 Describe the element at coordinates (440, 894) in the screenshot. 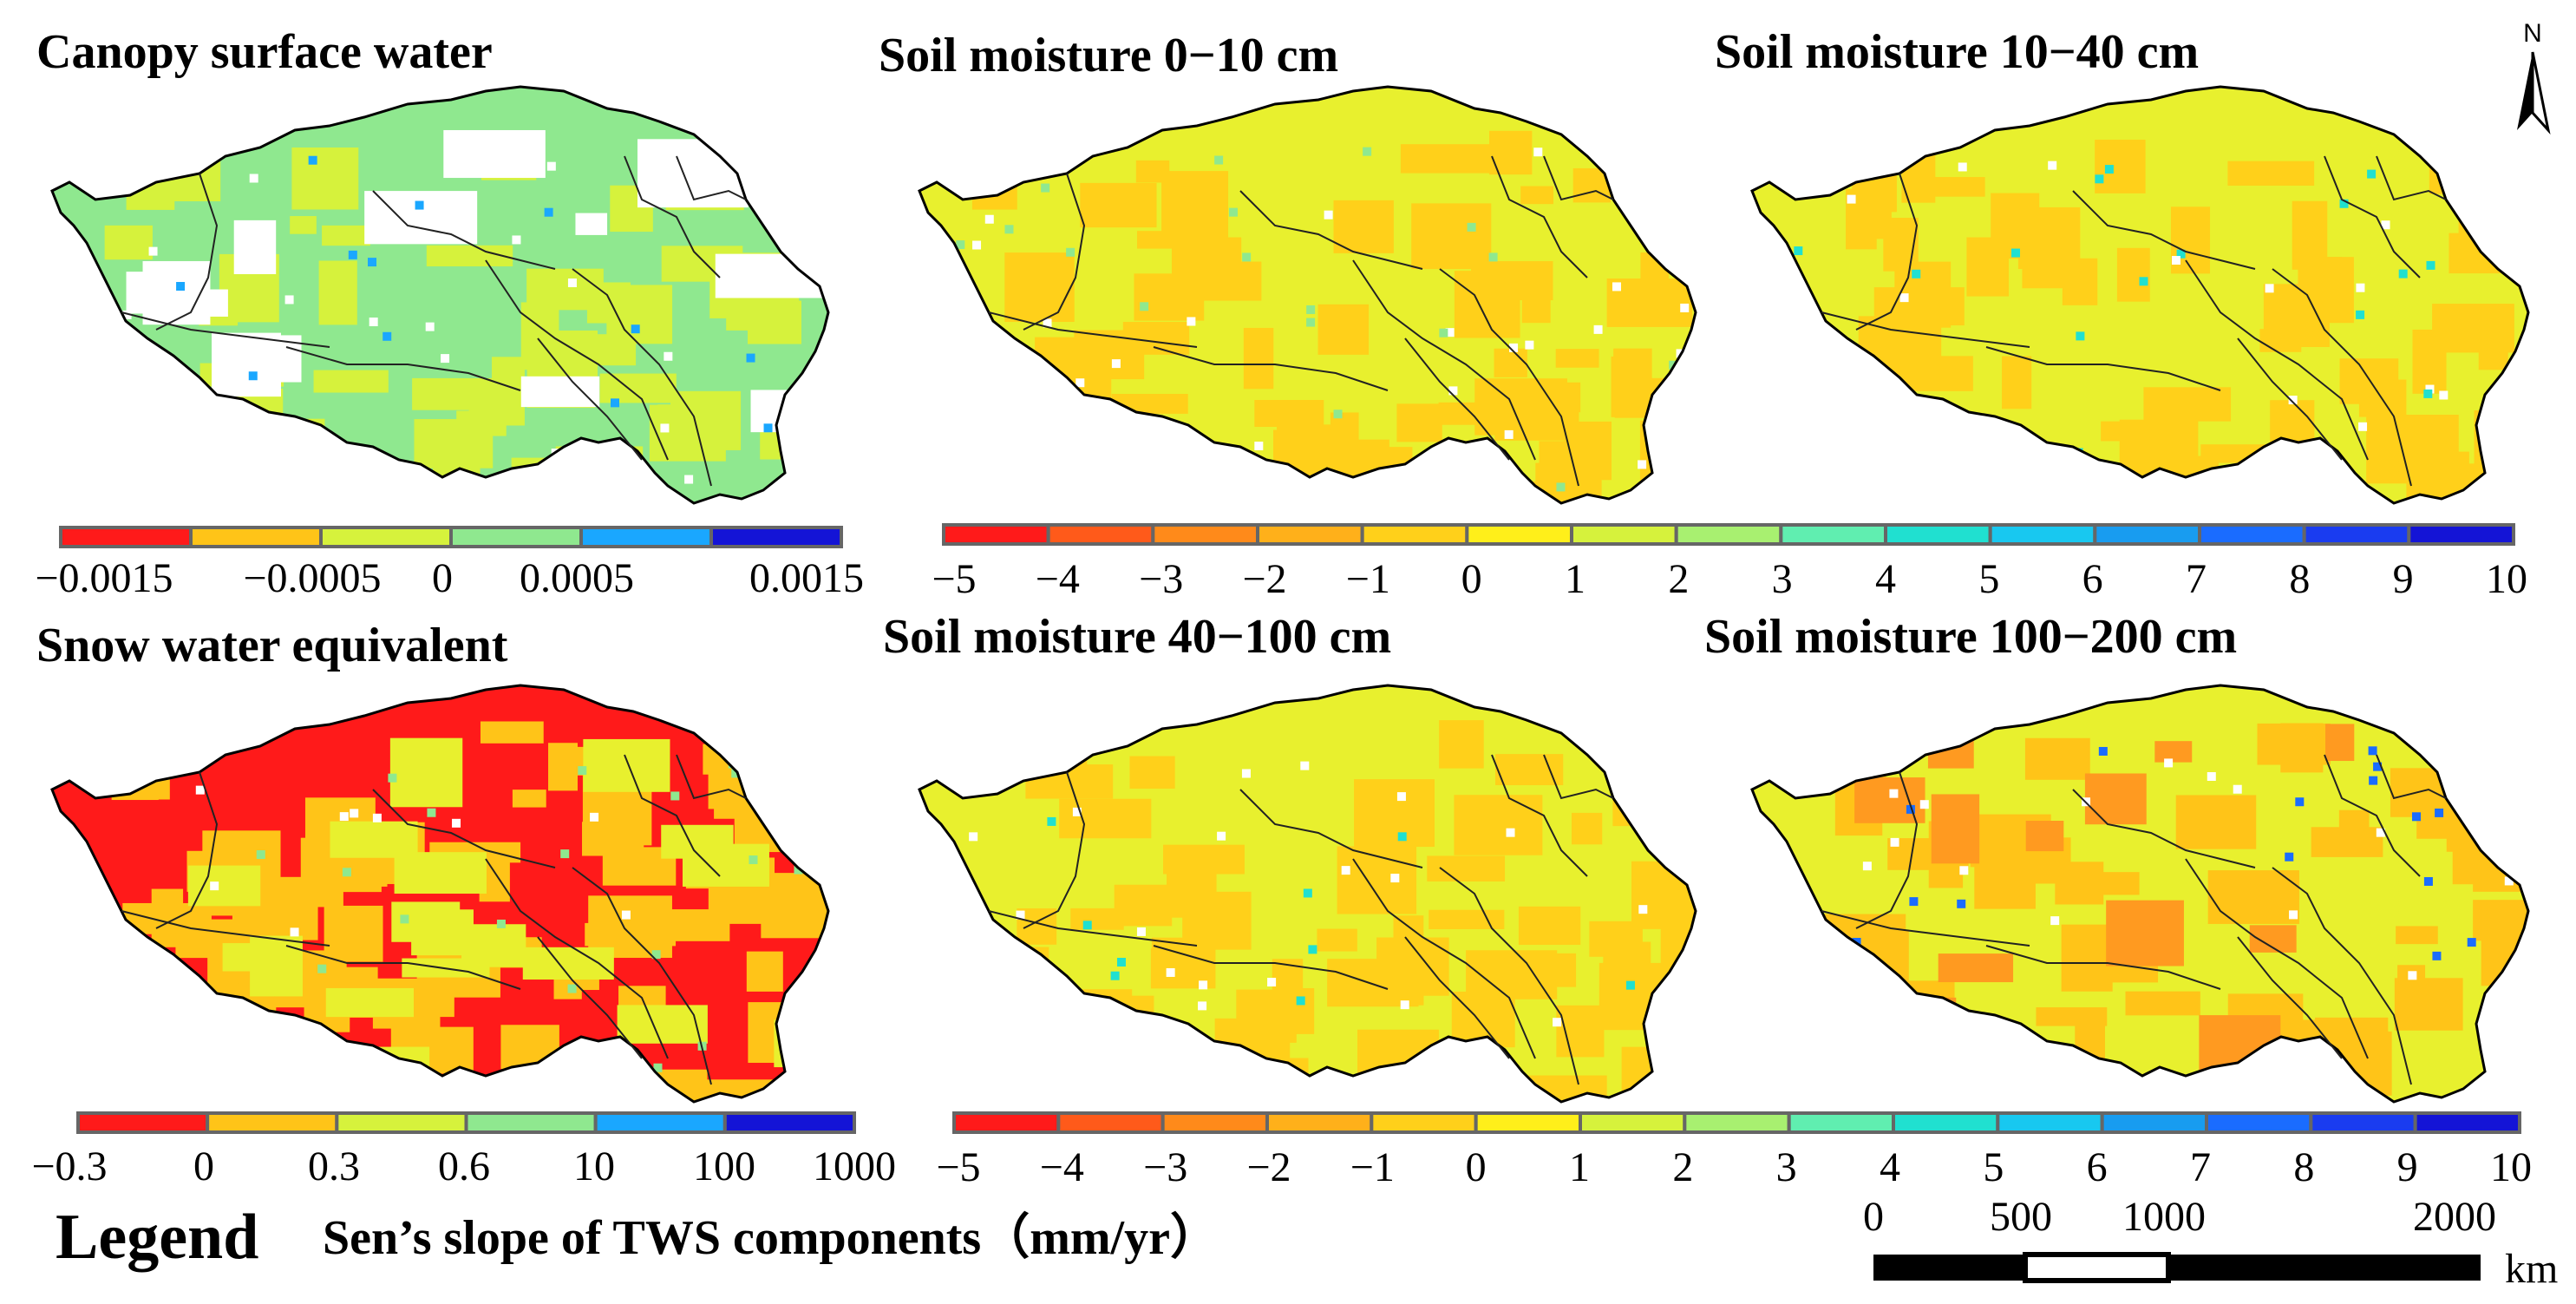

I see `map-snow-water-equivalent` at that location.